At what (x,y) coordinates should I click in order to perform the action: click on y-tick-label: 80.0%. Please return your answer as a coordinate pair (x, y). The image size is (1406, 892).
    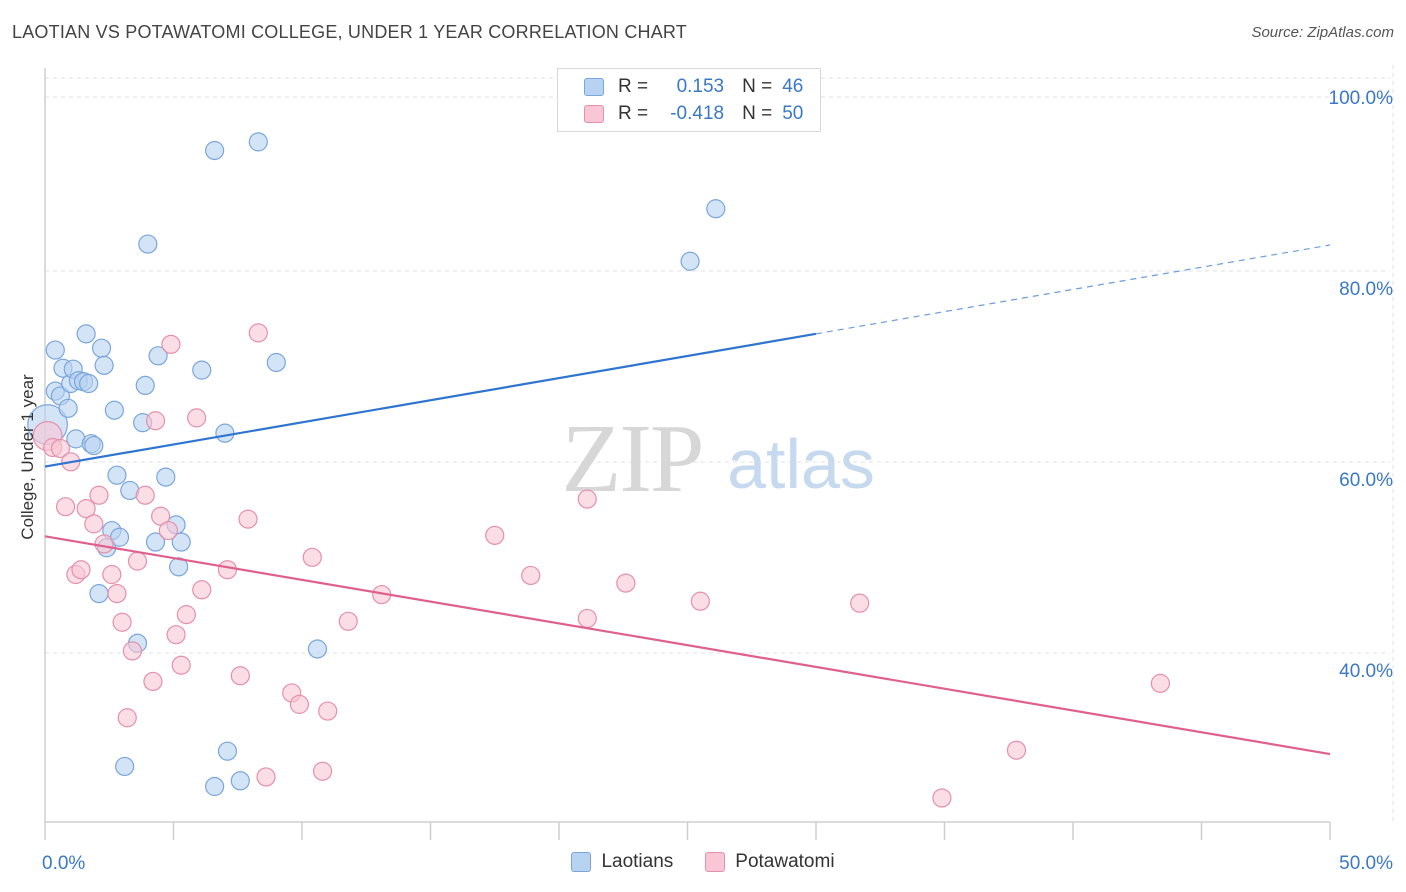
    Looking at the image, I should click on (1366, 289).